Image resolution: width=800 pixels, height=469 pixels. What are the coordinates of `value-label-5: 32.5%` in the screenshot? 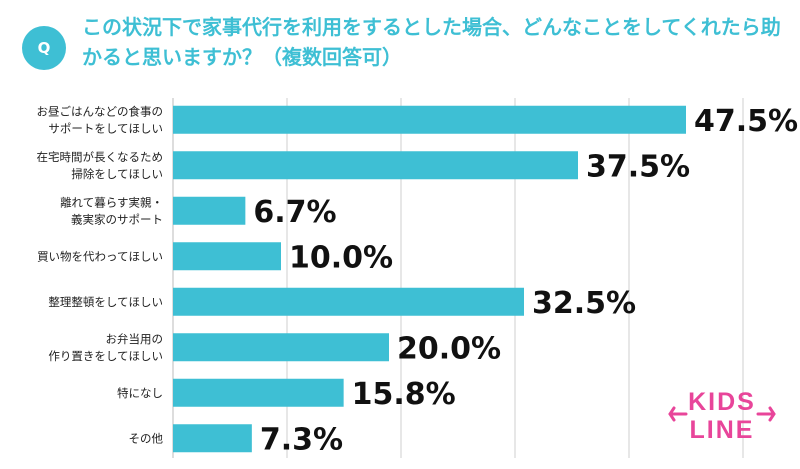 It's located at (584, 303).